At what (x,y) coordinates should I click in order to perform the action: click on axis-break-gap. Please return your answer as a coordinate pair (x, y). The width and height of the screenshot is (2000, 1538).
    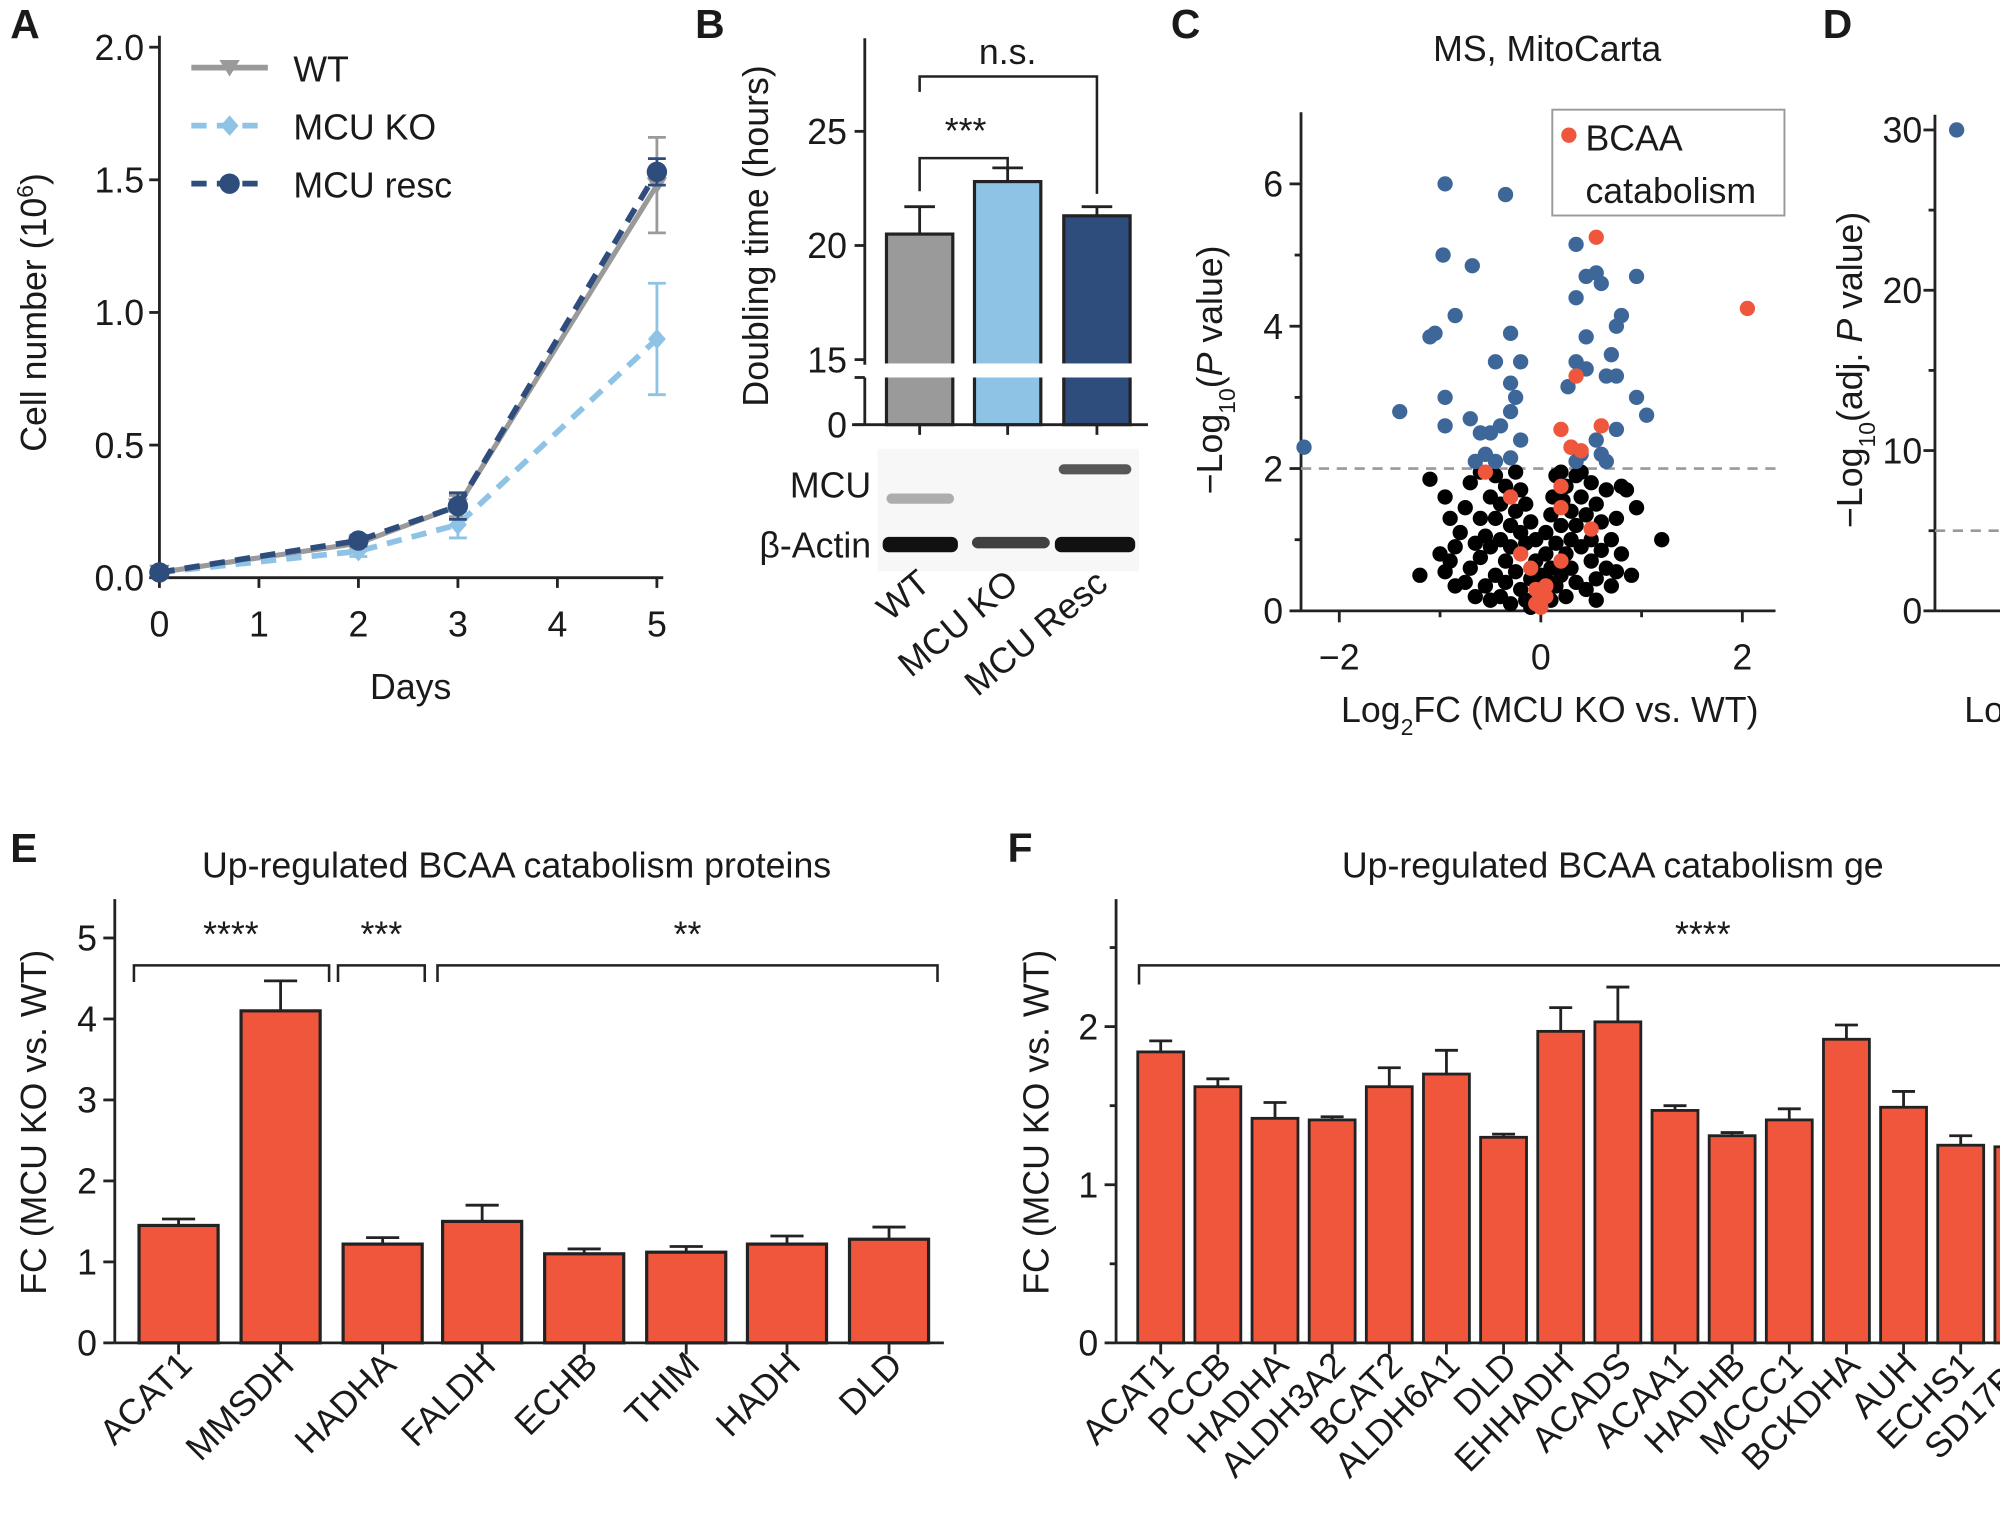
    Looking at the image, I should click on (1011, 370).